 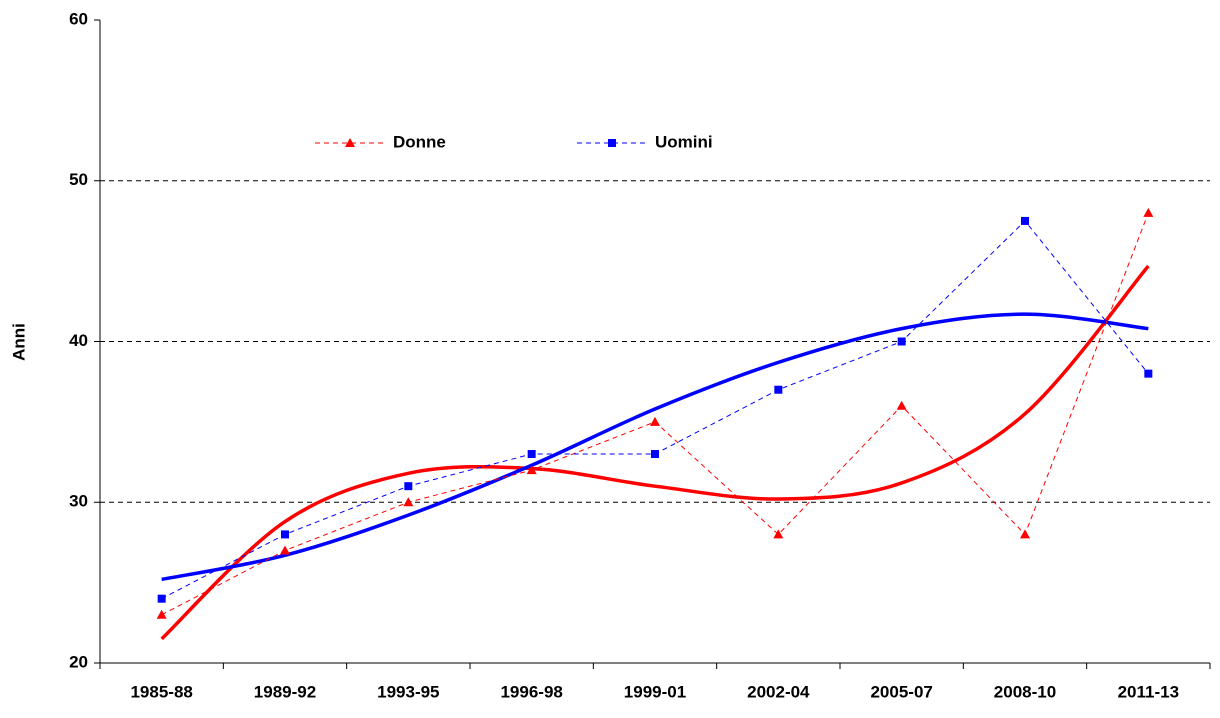 I want to click on y-tick-label: 50, so click(x=78, y=179).